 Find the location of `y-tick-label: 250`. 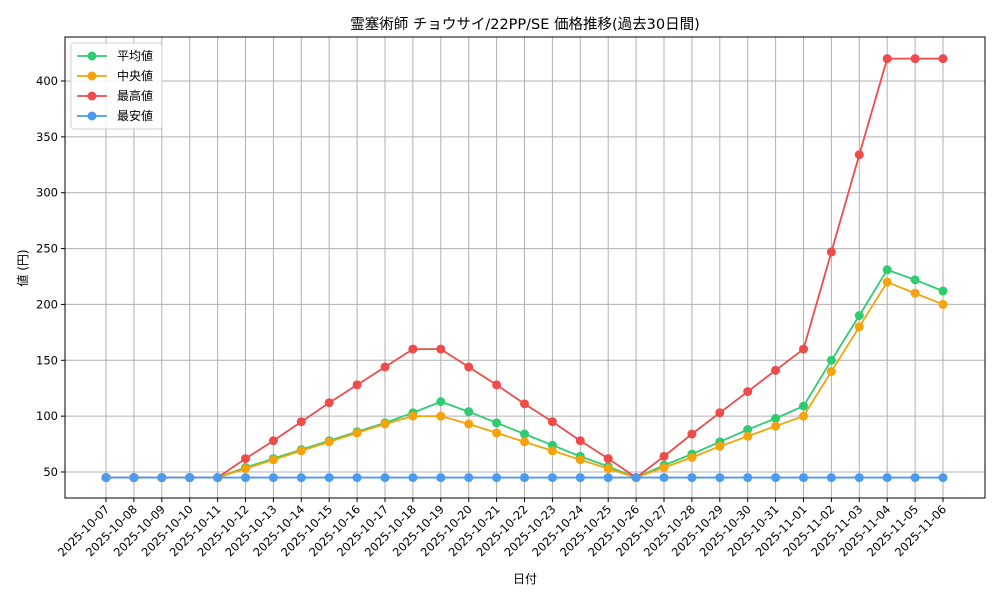

y-tick-label: 250 is located at coordinates (47, 249).